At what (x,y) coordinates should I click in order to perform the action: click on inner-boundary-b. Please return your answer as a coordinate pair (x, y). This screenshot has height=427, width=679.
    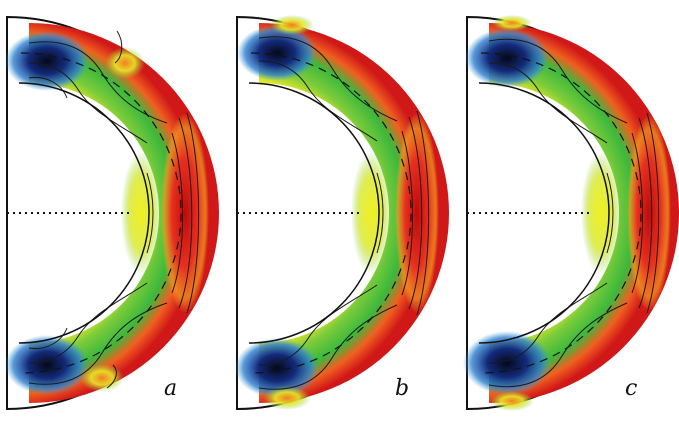
    Looking at the image, I should click on (314, 213).